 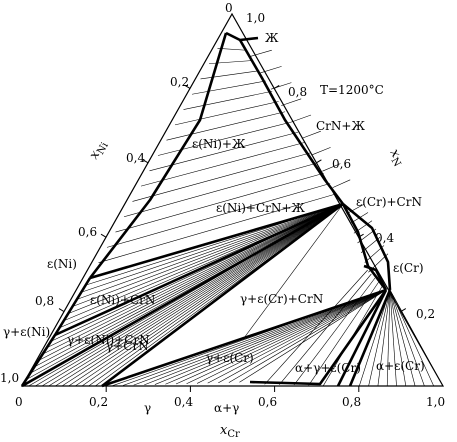 I want to click on alpha-eps-cr-line, so click(x=370, y=338).